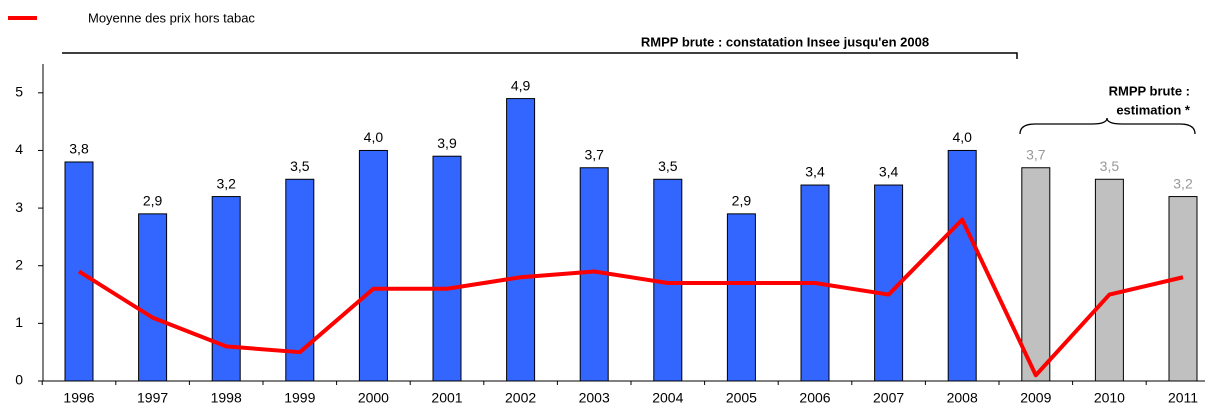 This screenshot has width=1210, height=407. I want to click on x-tick-label: 2008, so click(962, 398).